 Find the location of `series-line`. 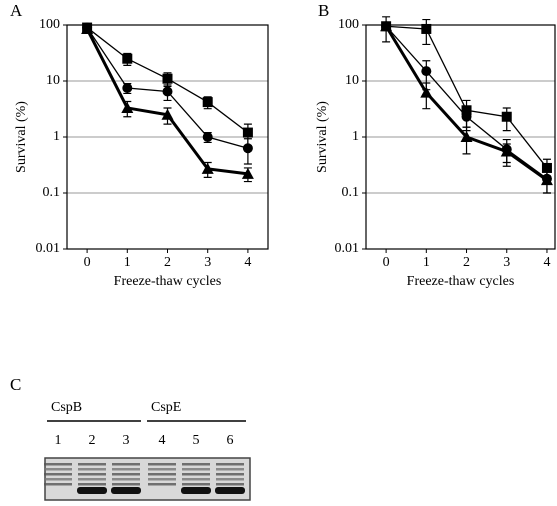

series-line is located at coordinates (167, 102).